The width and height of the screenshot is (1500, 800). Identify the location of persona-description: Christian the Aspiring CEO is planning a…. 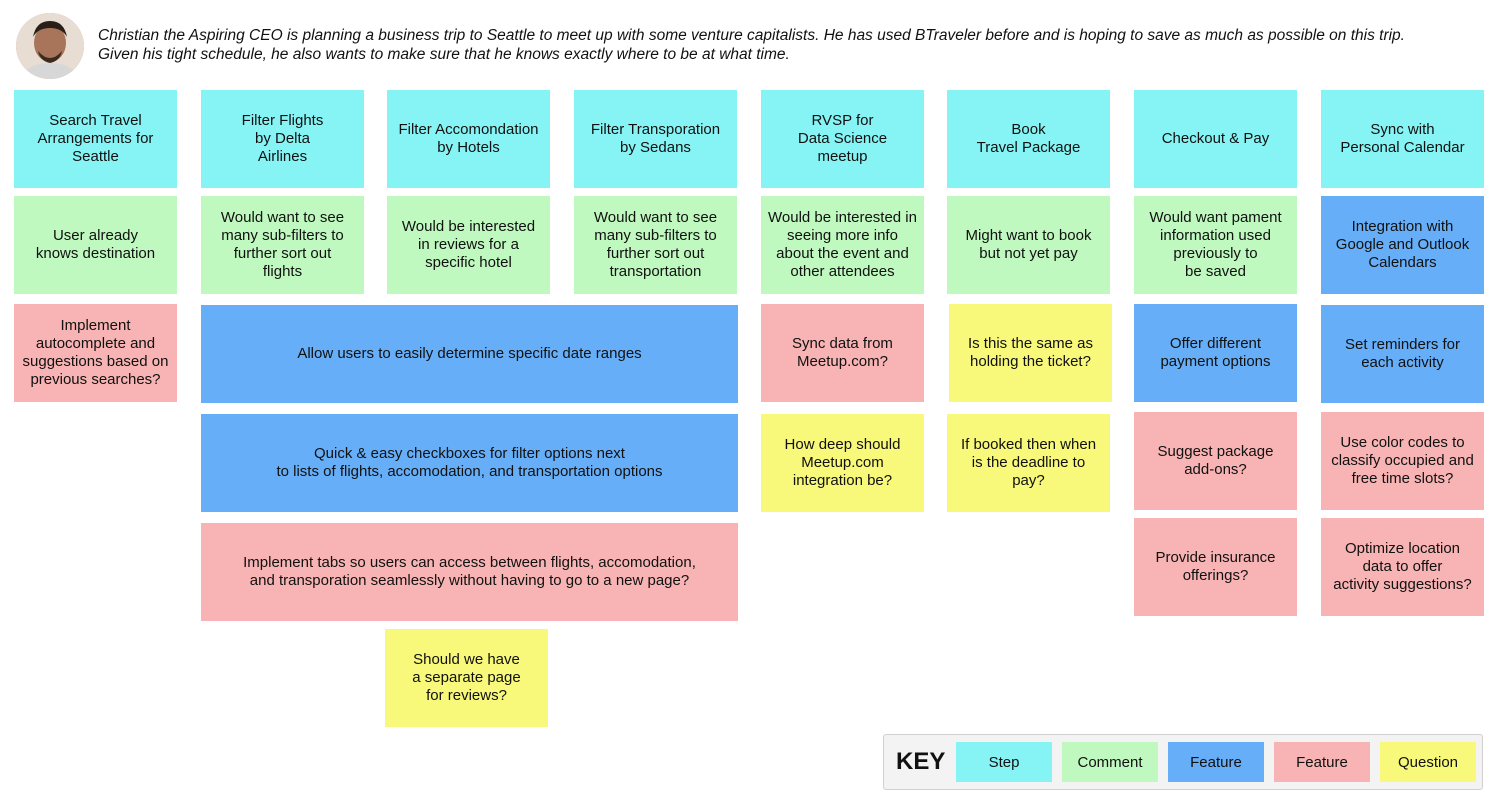
(793, 45).